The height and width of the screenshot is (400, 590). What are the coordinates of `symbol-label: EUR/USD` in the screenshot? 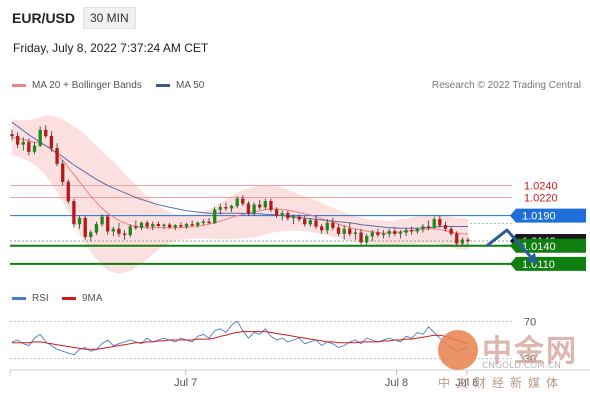 It's located at (44, 18).